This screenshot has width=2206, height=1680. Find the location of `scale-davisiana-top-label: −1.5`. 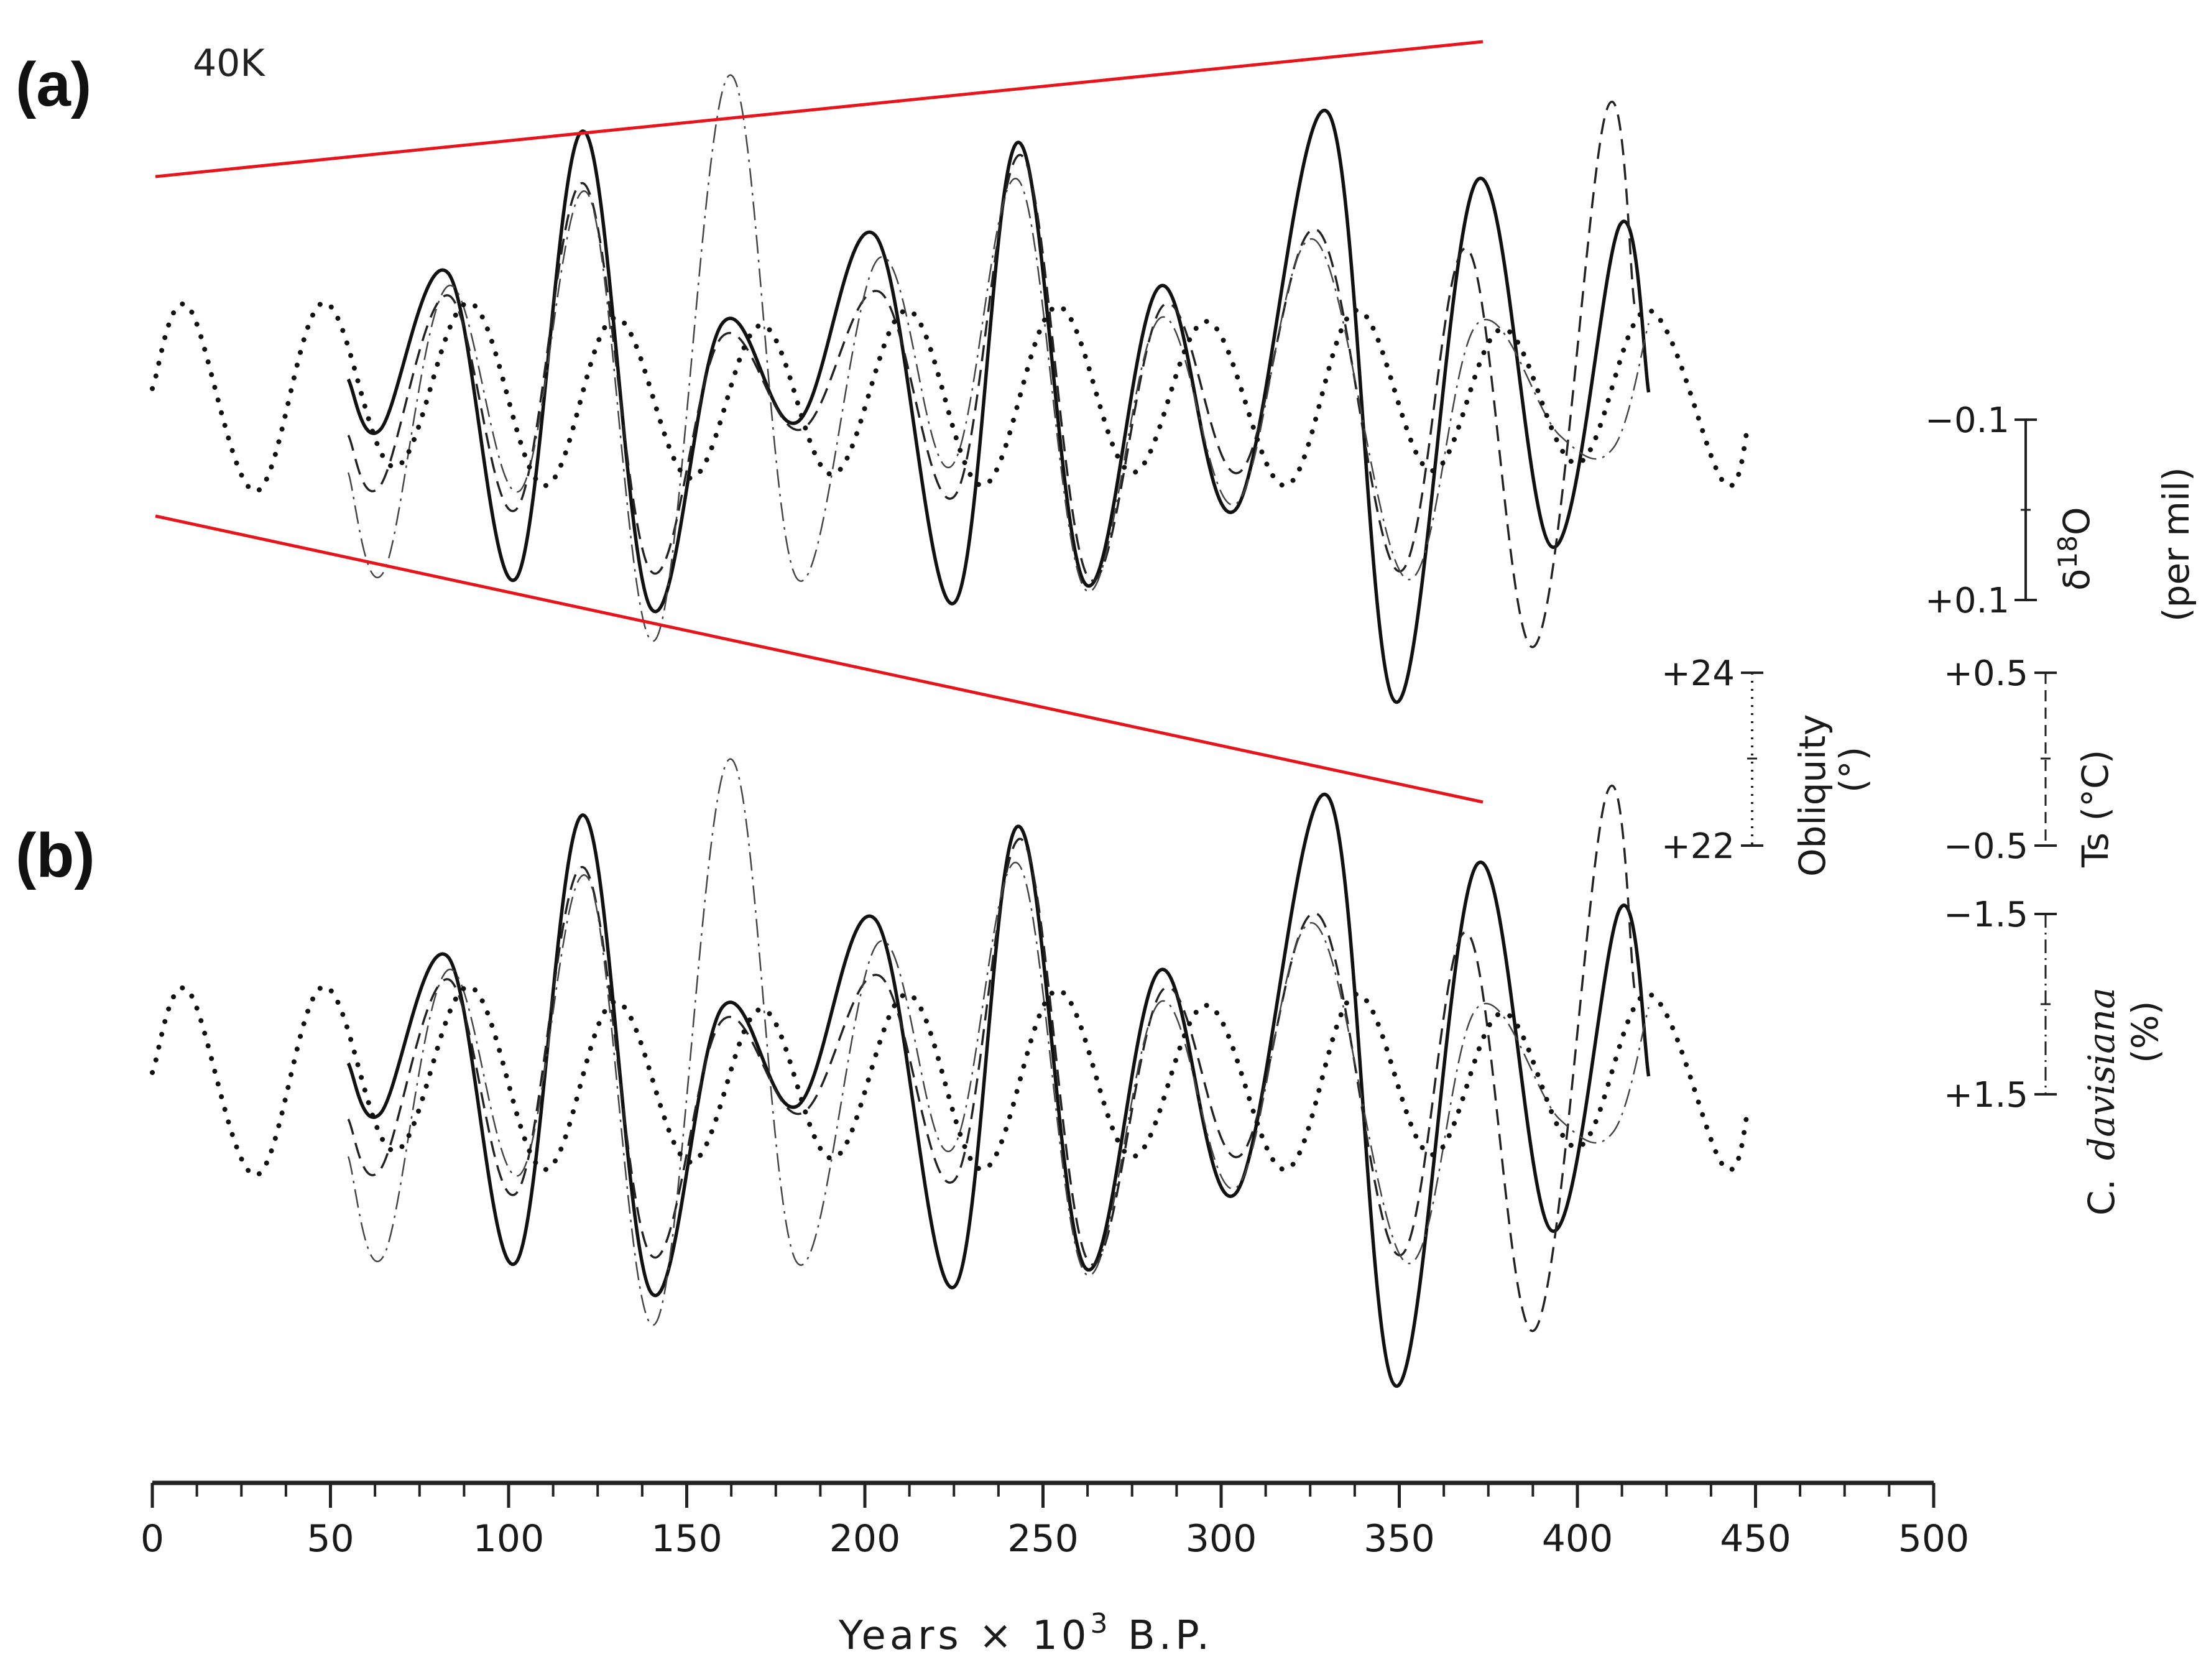

scale-davisiana-top-label: −1.5 is located at coordinates (1986, 915).